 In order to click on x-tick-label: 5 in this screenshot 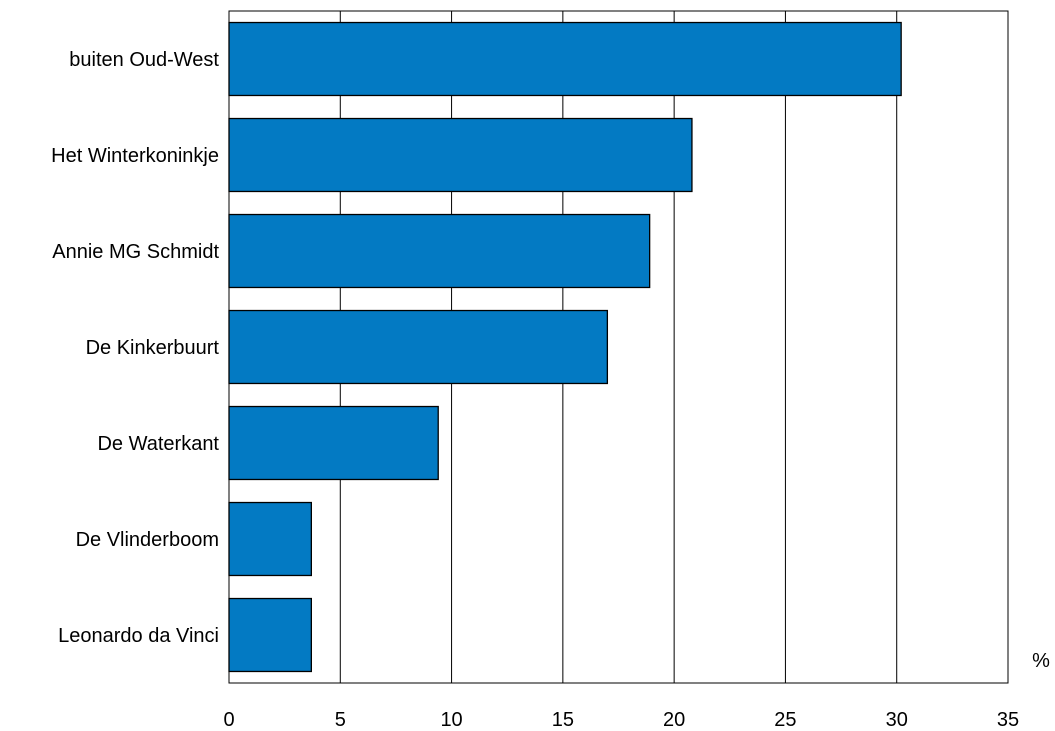, I will do `click(340, 720)`.